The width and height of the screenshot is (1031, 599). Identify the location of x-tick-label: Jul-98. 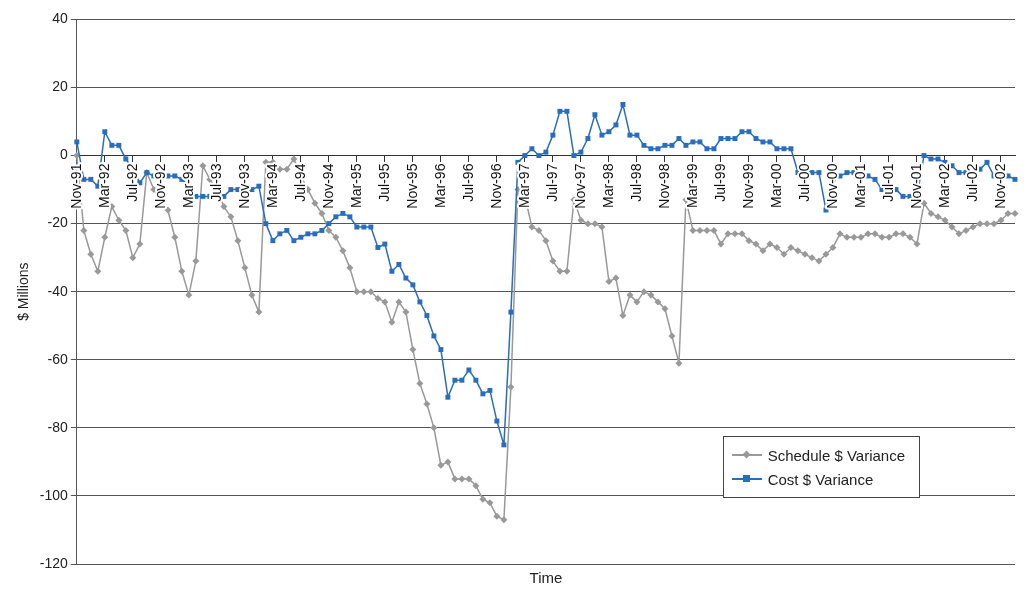
(635, 182).